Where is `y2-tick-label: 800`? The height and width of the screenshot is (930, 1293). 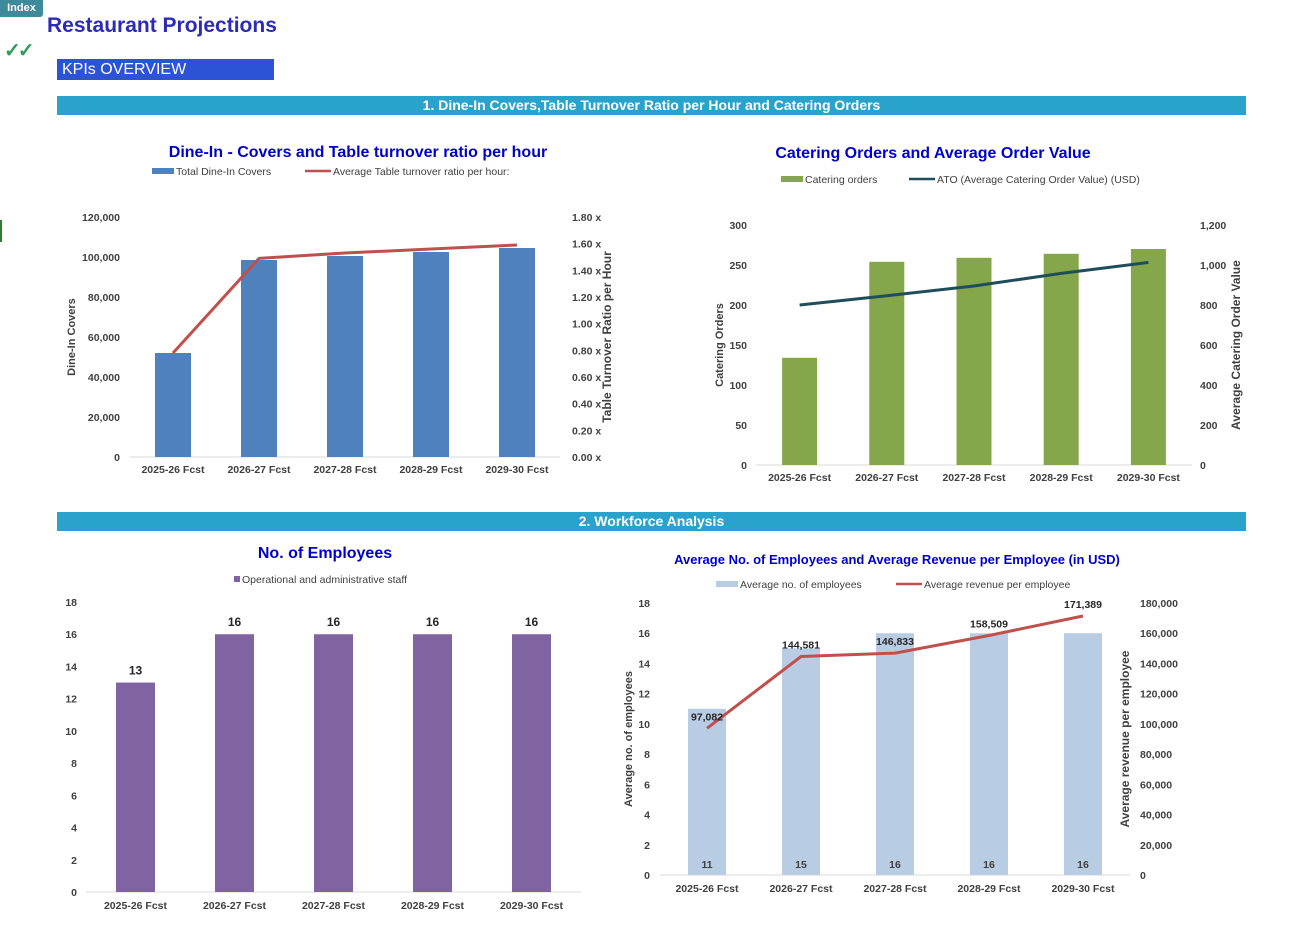
y2-tick-label: 800 is located at coordinates (1209, 306).